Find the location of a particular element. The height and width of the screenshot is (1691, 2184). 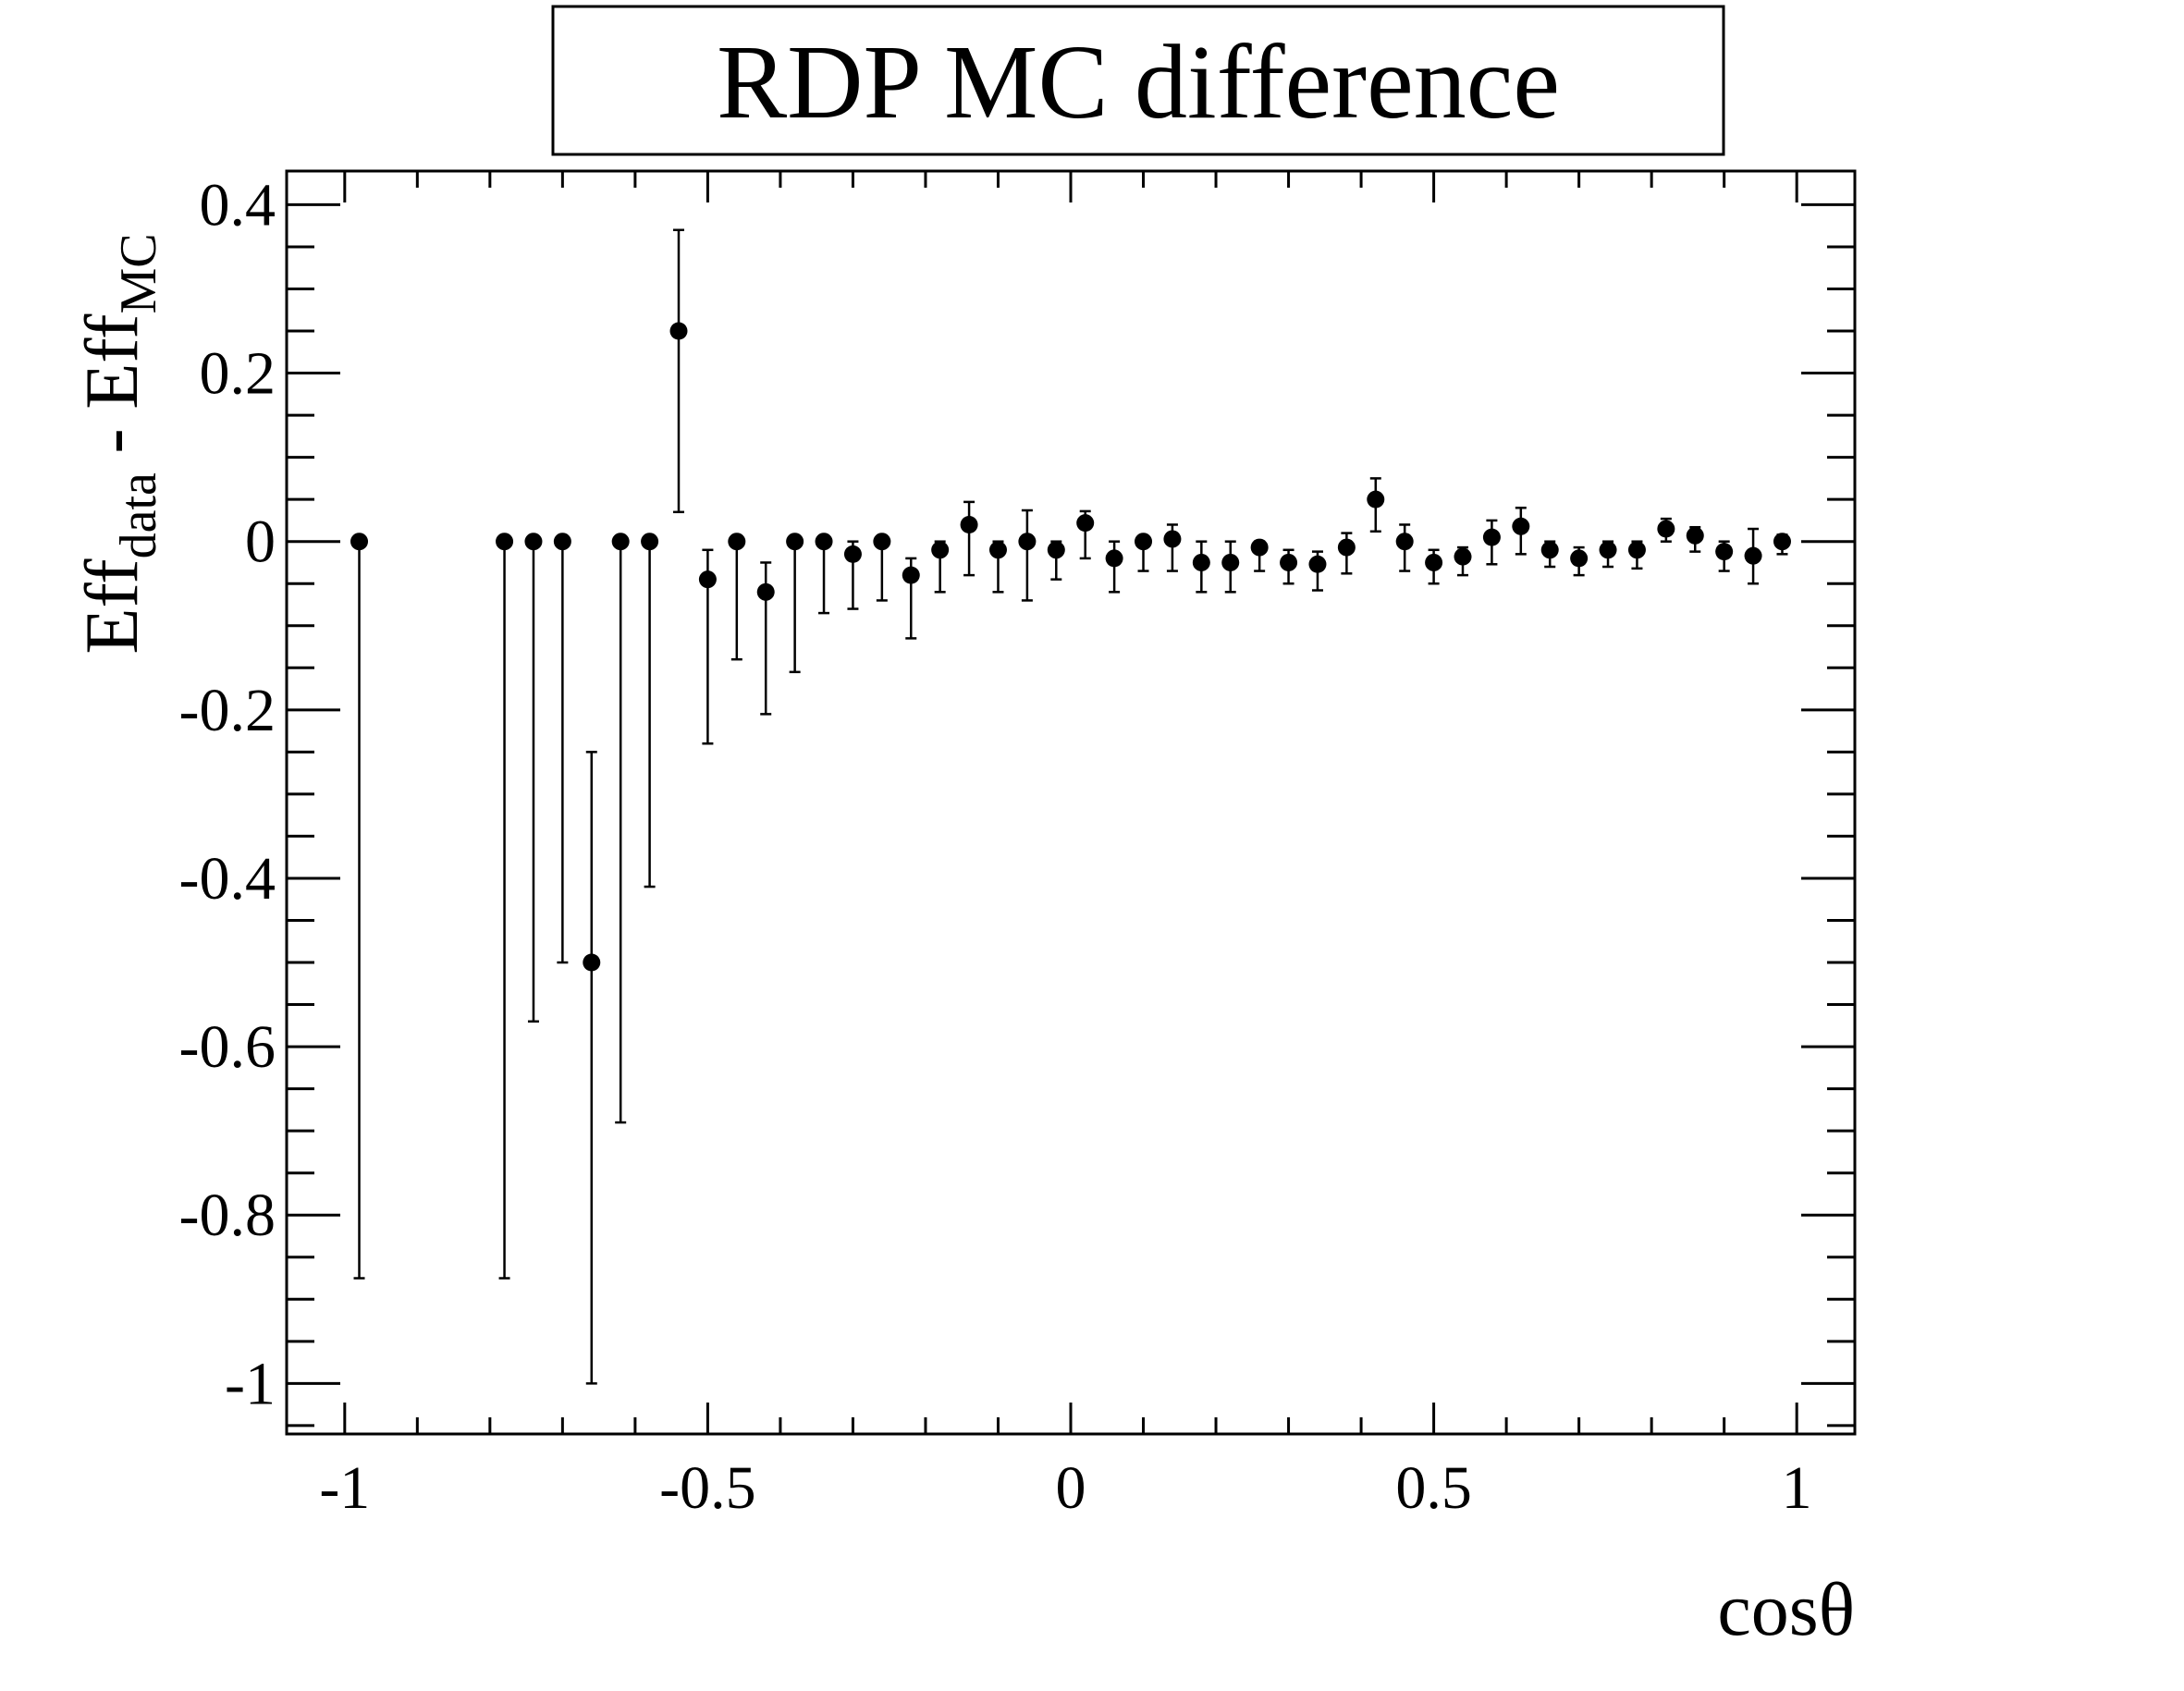

y-tick-label: -0.6 is located at coordinates (227, 1047).